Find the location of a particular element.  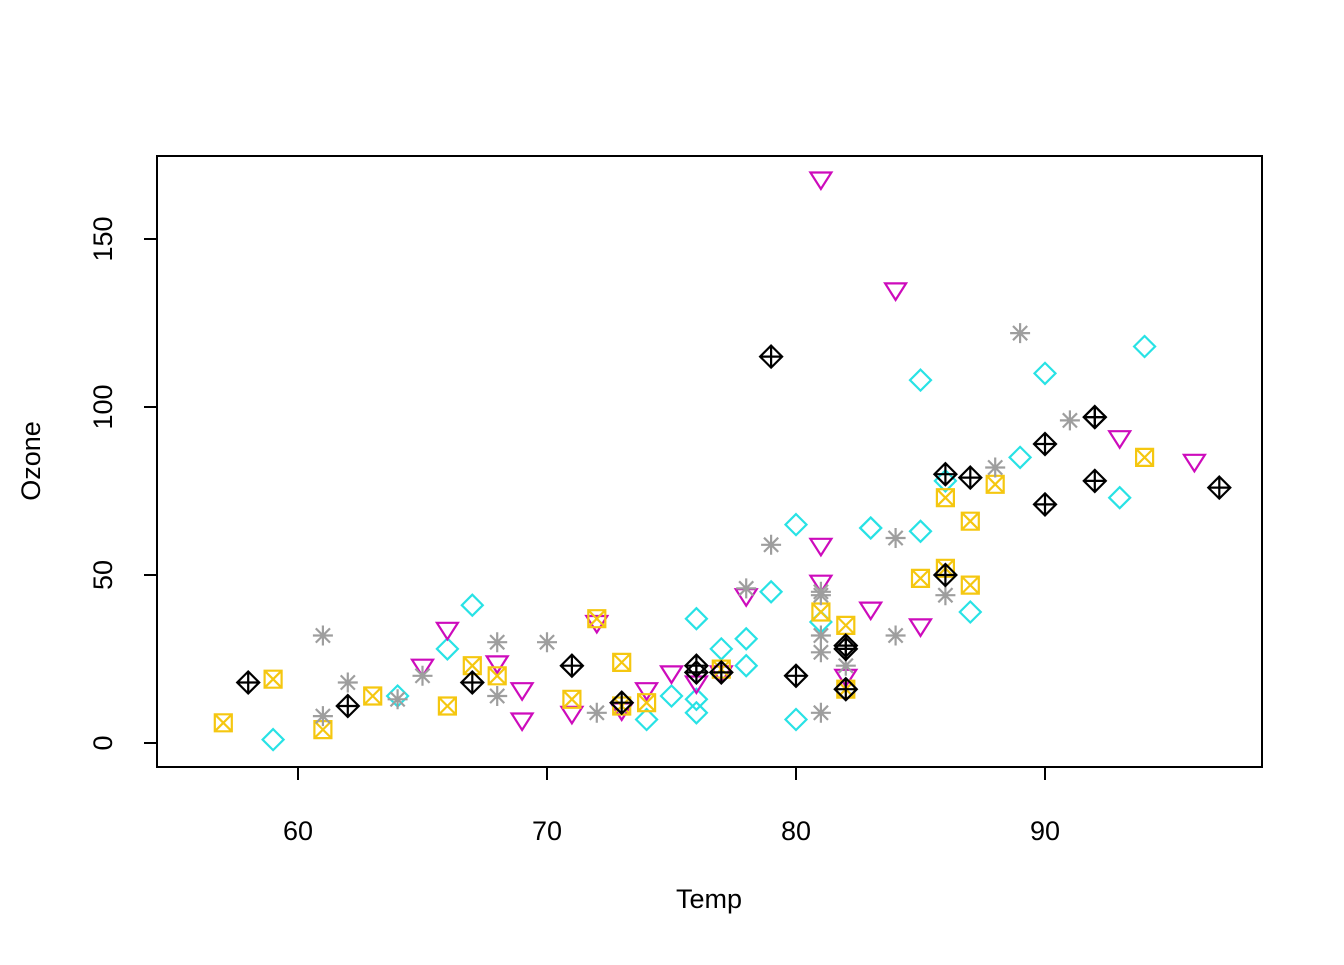

y-tick-label: 50 is located at coordinates (103, 575).